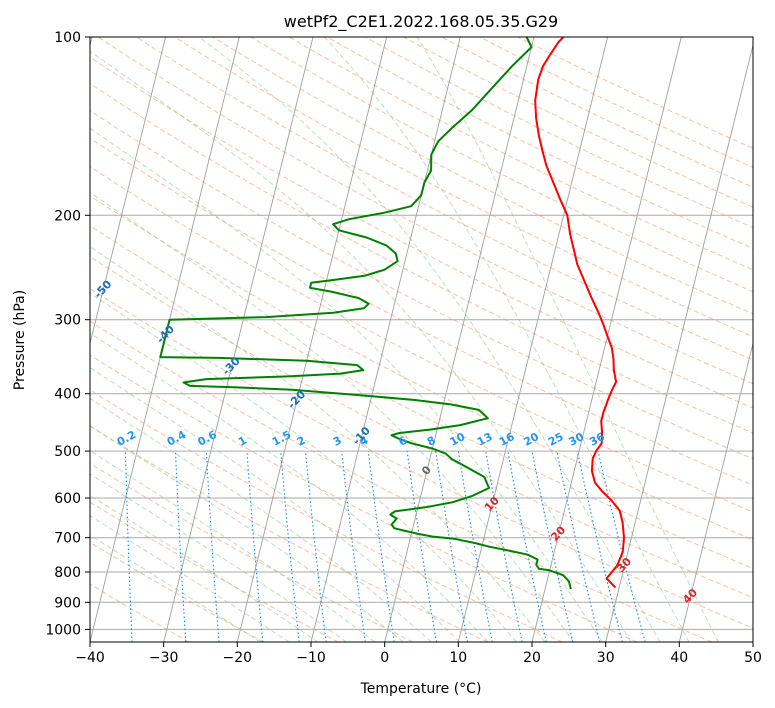 The image size is (775, 708). Describe the element at coordinates (458, 658) in the screenshot. I see `x-tick-label: 10` at that location.